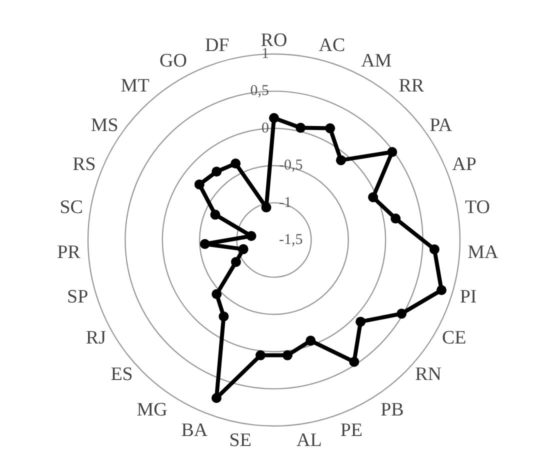 This screenshot has width=540, height=468. I want to click on spoke-label: AL, so click(309, 441).